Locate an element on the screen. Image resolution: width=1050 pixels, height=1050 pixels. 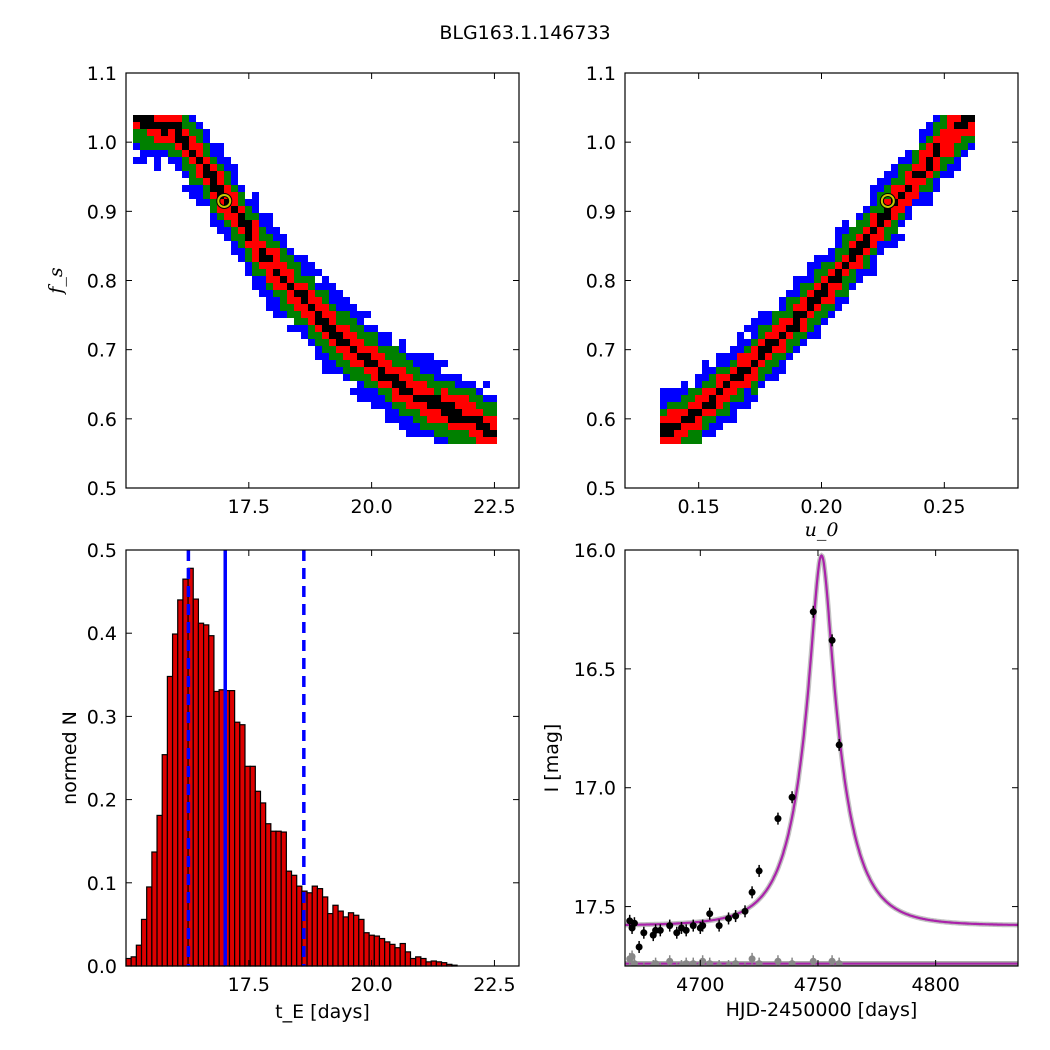
confidence-cells is located at coordinates (817, 279).